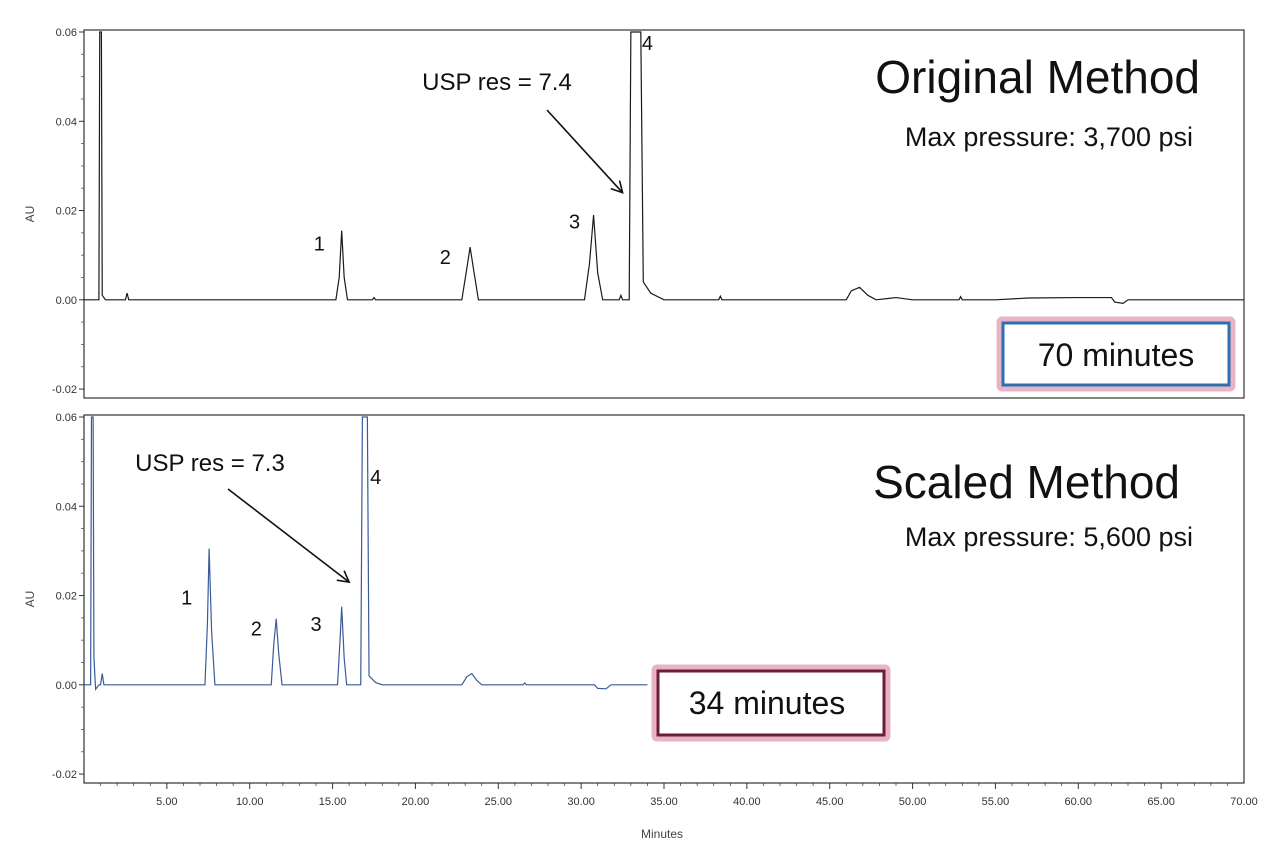 Image resolution: width=1280 pixels, height=864 pixels. I want to click on time-label-70: 70 minutes, so click(1116, 355).